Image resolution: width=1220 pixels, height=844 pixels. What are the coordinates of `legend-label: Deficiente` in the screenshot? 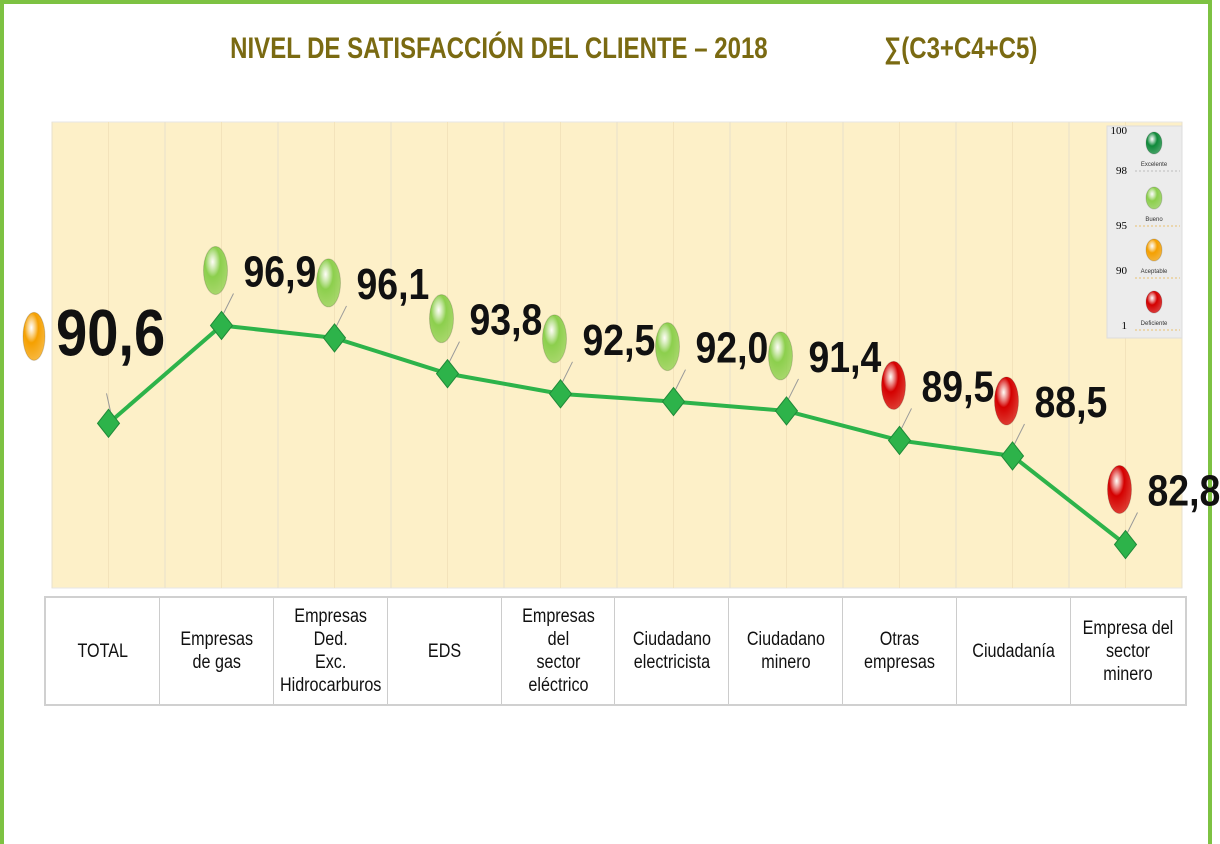 It's located at (1154, 324).